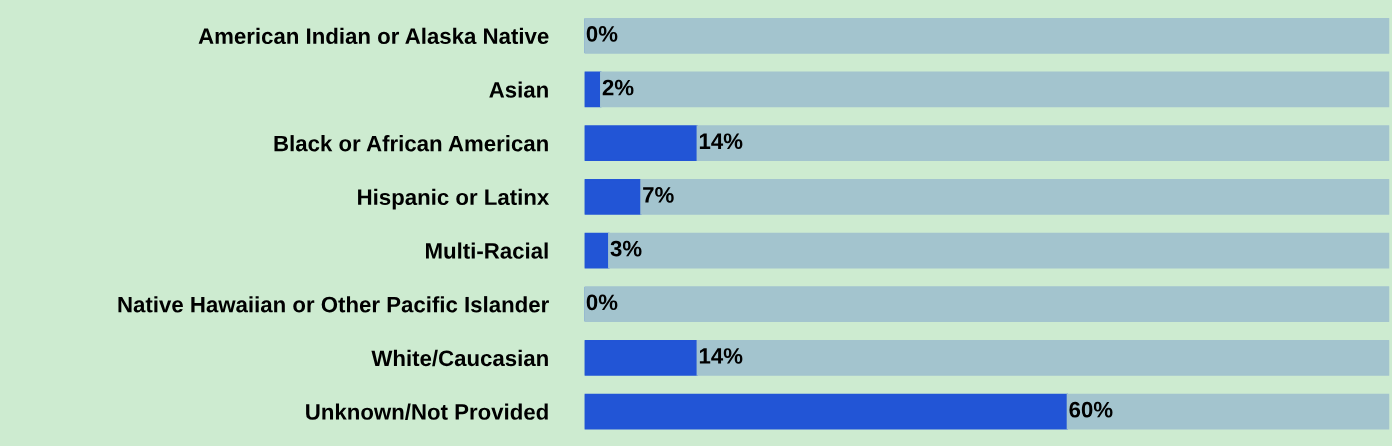 The image size is (1392, 446). What do you see at coordinates (618, 87) in the screenshot?
I see `data-label: 2%` at bounding box center [618, 87].